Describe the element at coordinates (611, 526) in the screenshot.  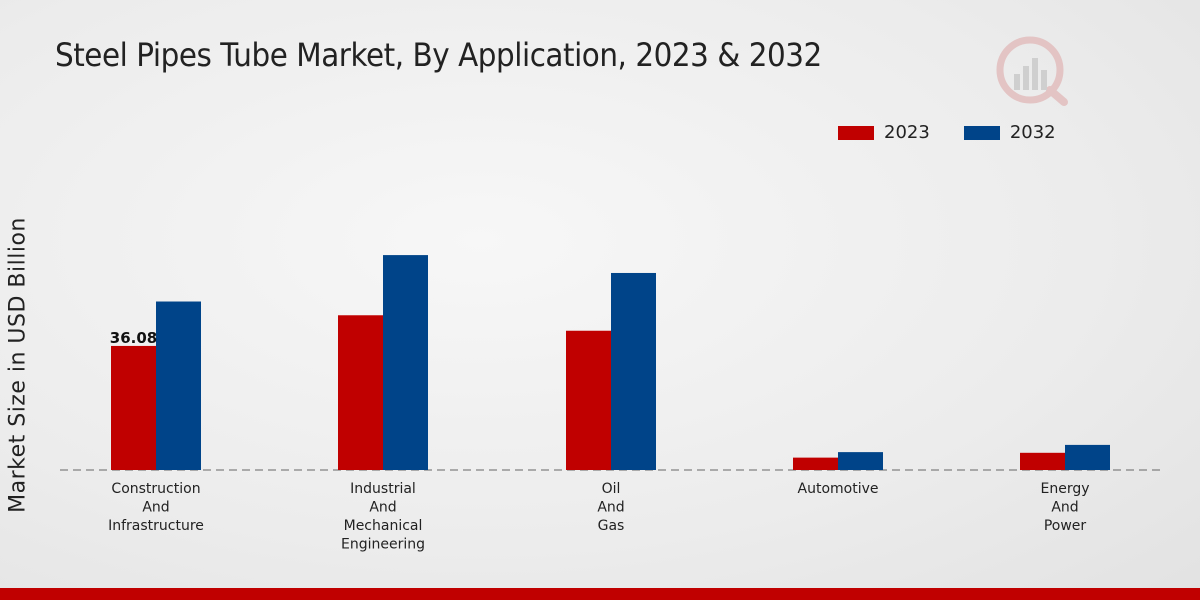
I see `x-tick-label: Gas` at that location.